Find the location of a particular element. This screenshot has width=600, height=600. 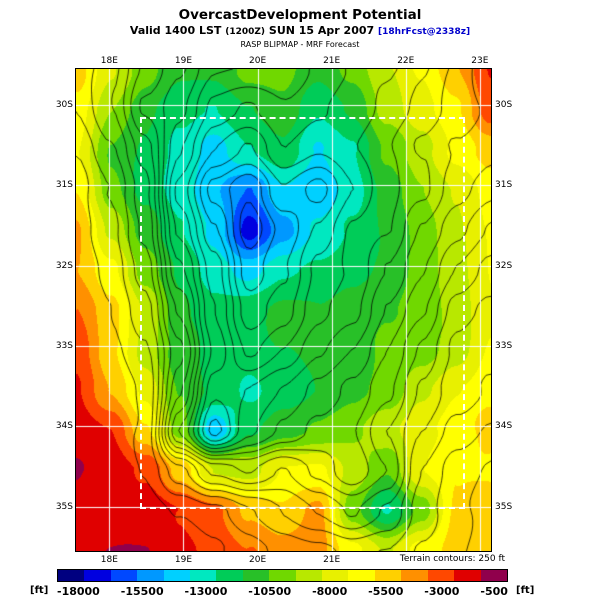

colorbar-tick-label: -13000 is located at coordinates (206, 591).